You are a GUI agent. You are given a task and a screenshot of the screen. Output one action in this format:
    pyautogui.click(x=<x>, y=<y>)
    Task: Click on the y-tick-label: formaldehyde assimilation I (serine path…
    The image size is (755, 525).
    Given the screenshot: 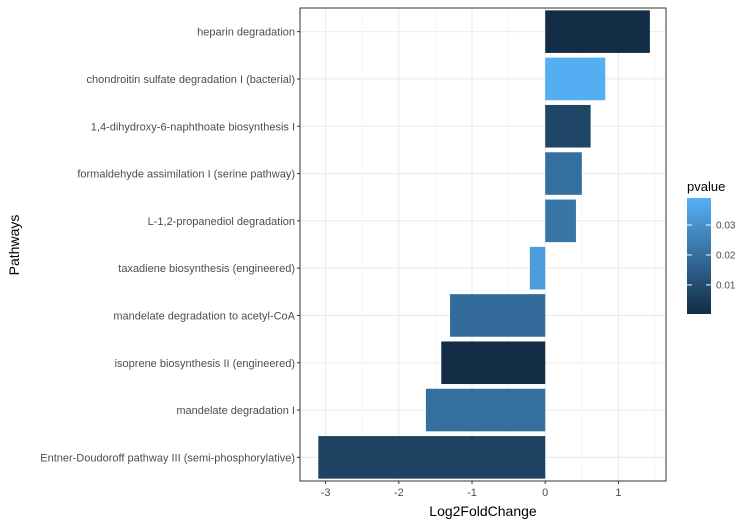 What is the action you would take?
    pyautogui.click(x=186, y=175)
    